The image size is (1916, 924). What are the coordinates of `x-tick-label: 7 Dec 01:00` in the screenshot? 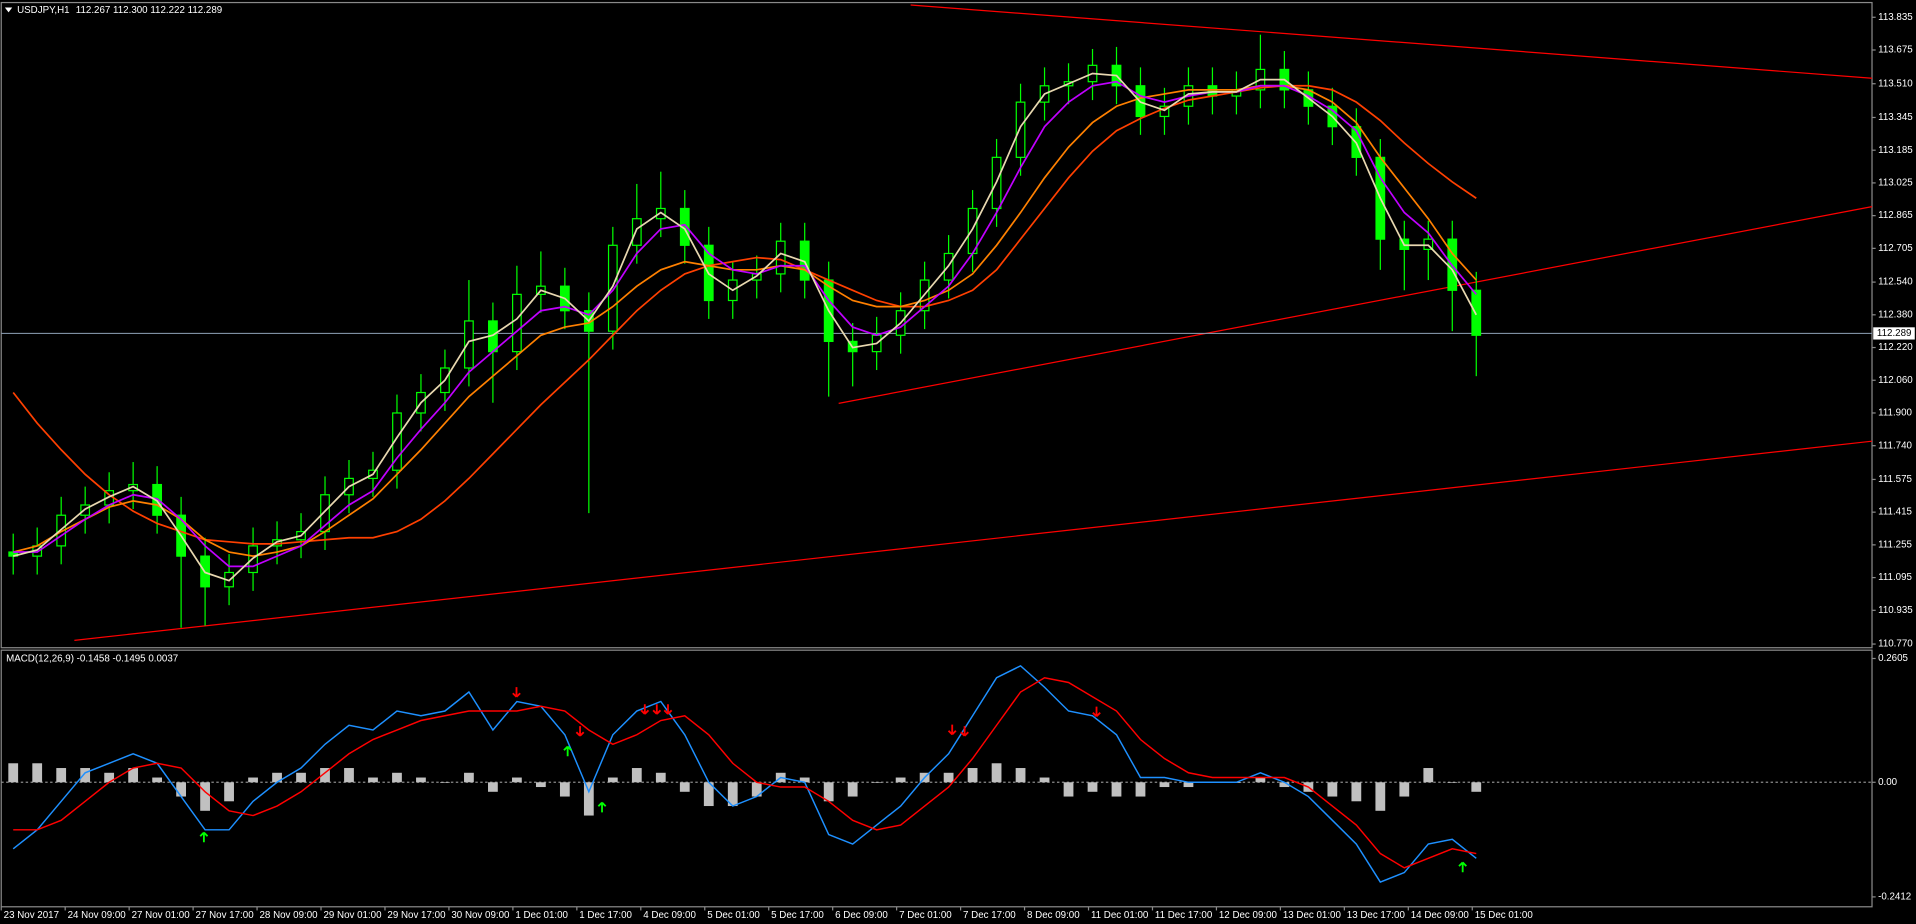 It's located at (925, 915).